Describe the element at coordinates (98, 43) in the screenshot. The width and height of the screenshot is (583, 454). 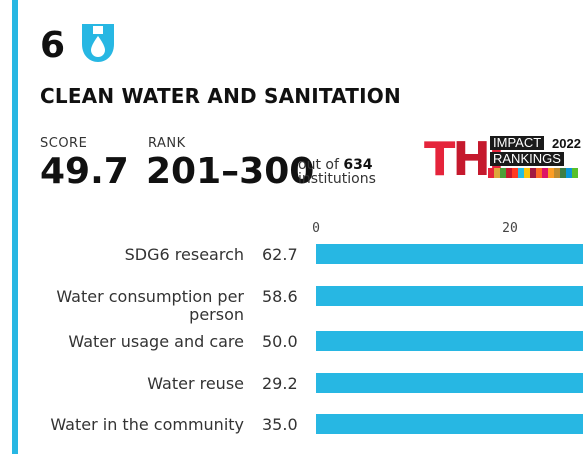
I see `water-drop-icon` at that location.